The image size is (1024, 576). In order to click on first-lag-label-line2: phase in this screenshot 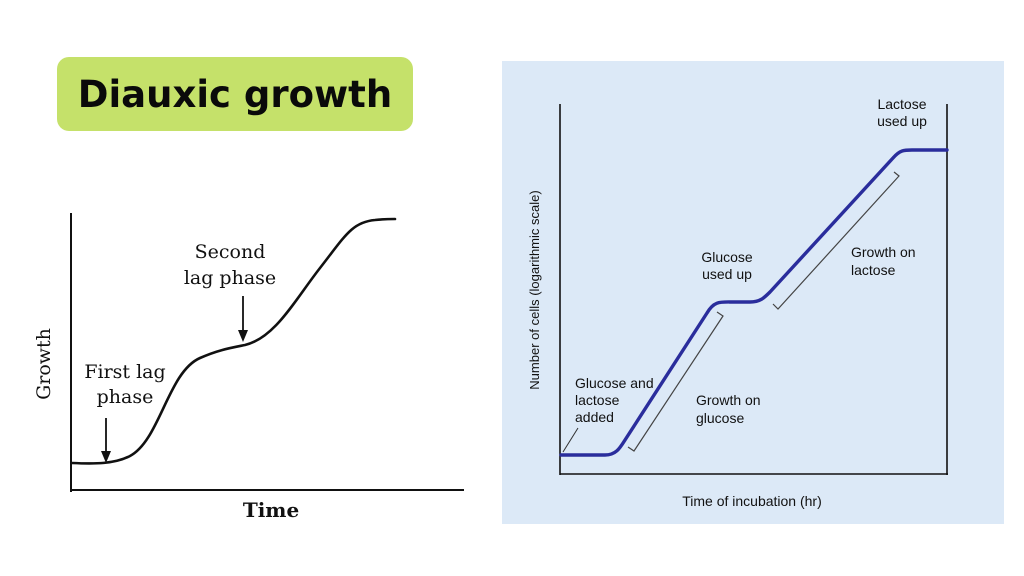, I will do `click(125, 397)`.